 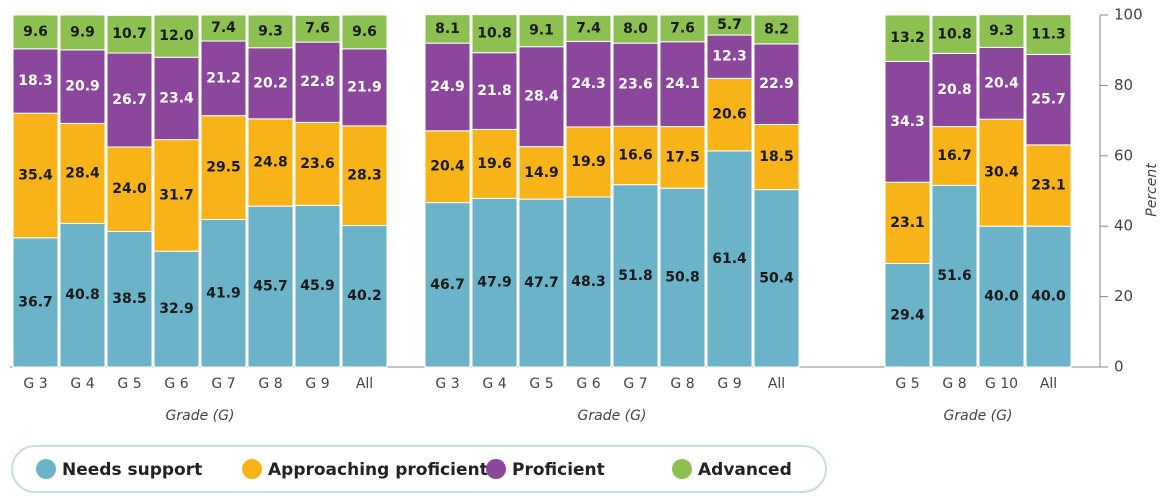 What do you see at coordinates (776, 157) in the screenshot?
I see `value-label: 18.5` at bounding box center [776, 157].